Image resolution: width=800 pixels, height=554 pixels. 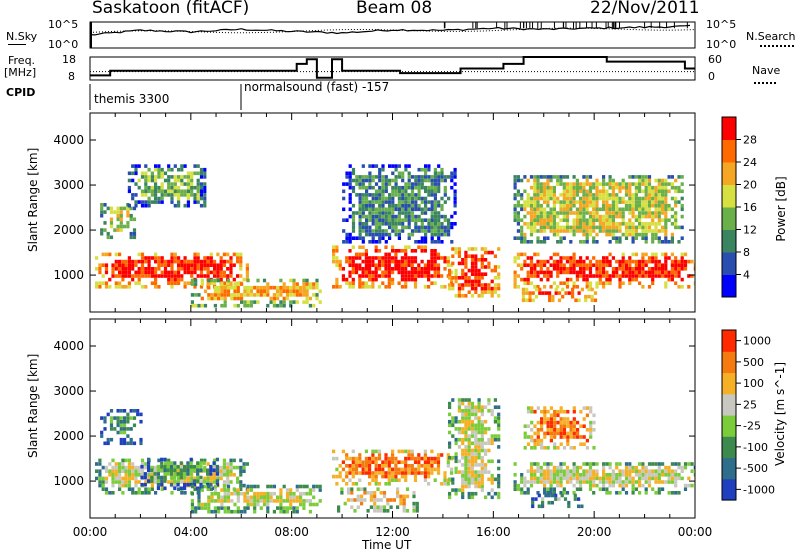 What do you see at coordinates (22, 60) in the screenshot?
I see `freq-label: Freq.` at bounding box center [22, 60].